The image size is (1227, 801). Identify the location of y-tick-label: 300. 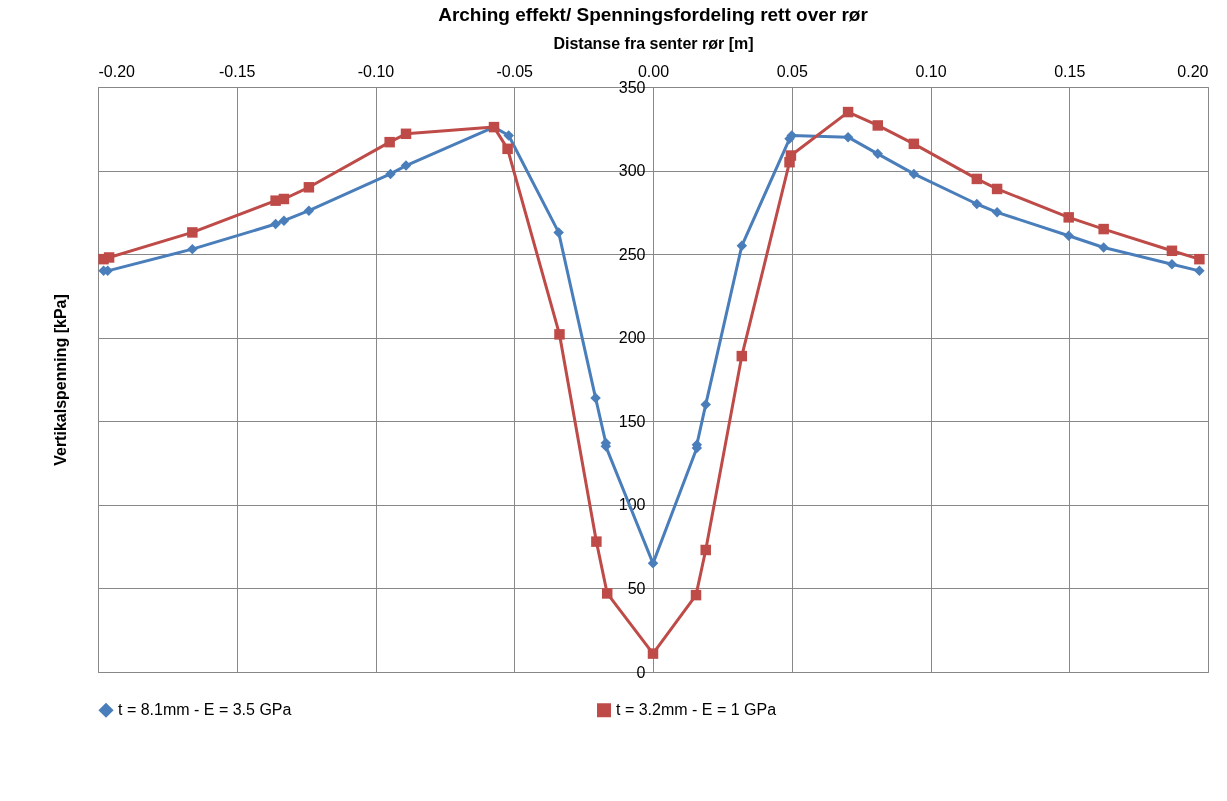
(632, 171).